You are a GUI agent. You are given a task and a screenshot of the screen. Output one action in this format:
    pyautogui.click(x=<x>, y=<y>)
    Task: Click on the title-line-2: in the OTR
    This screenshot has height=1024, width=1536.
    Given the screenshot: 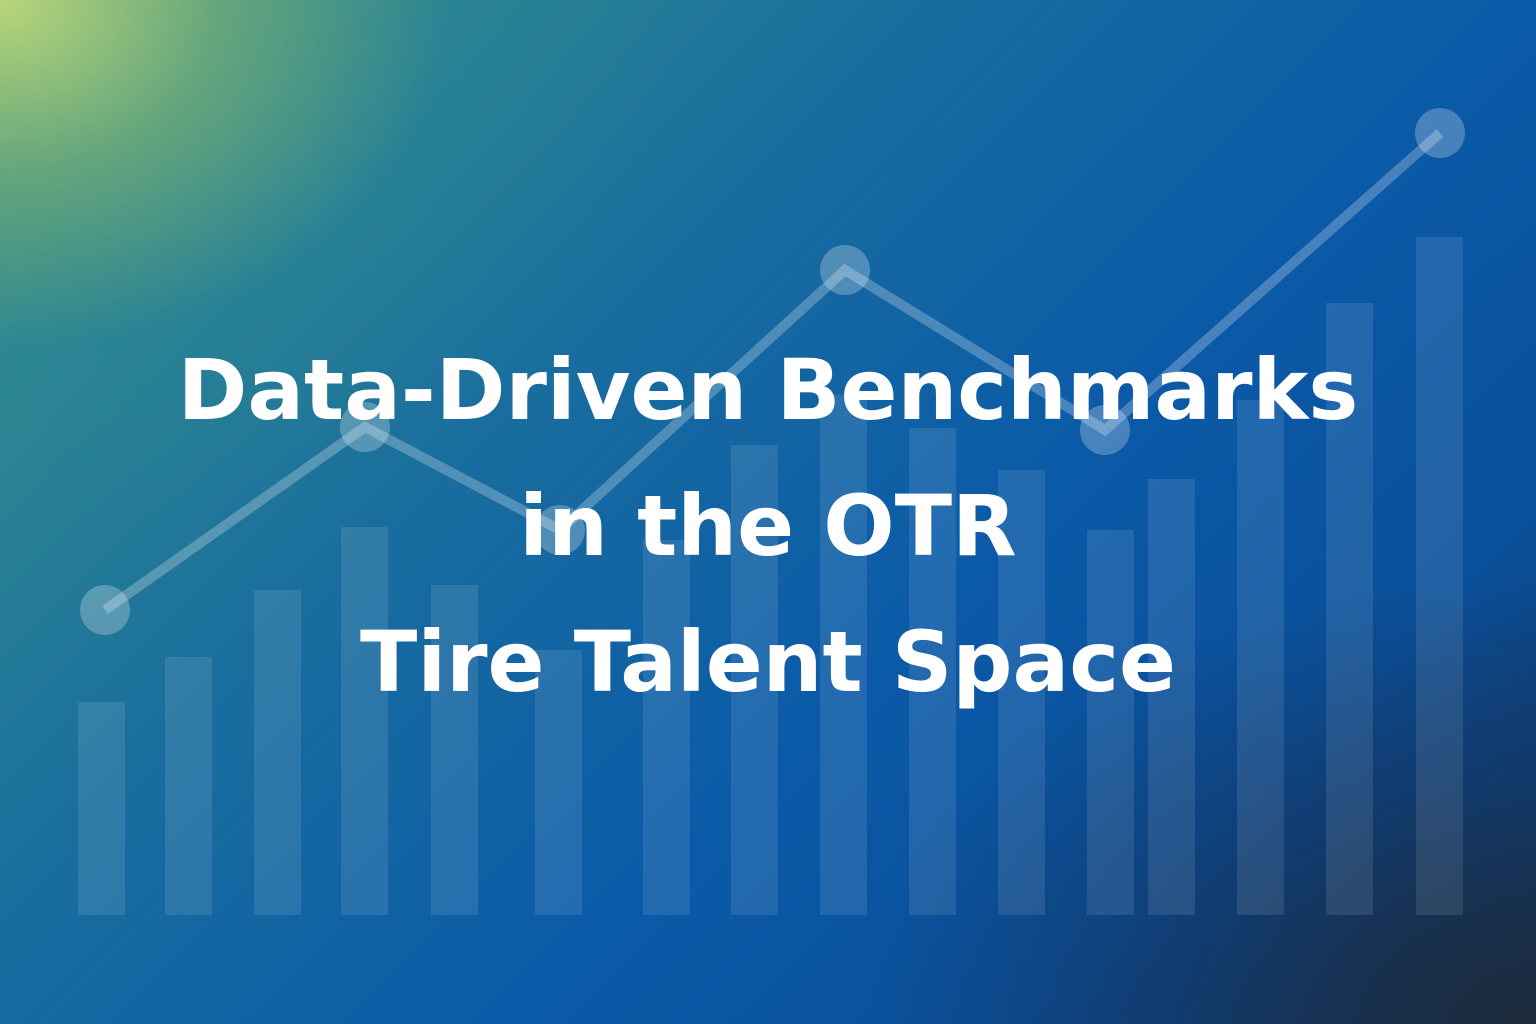 What is the action you would take?
    pyautogui.click(x=768, y=526)
    